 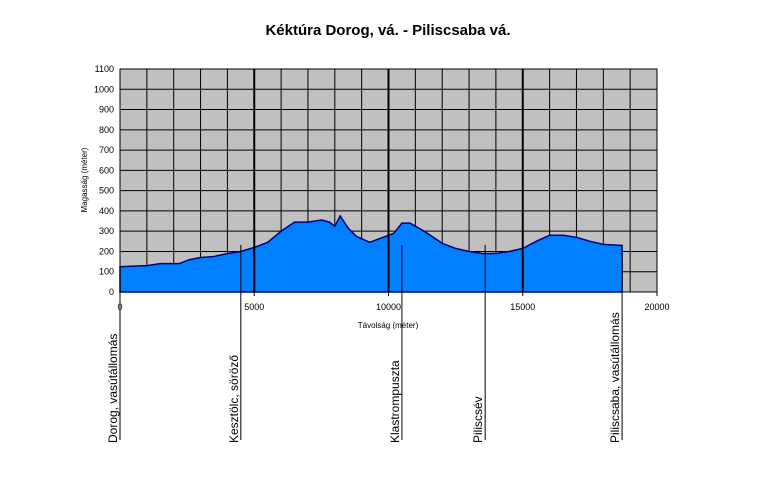 What do you see at coordinates (106, 110) in the screenshot?
I see `y-tick-label: 900` at bounding box center [106, 110].